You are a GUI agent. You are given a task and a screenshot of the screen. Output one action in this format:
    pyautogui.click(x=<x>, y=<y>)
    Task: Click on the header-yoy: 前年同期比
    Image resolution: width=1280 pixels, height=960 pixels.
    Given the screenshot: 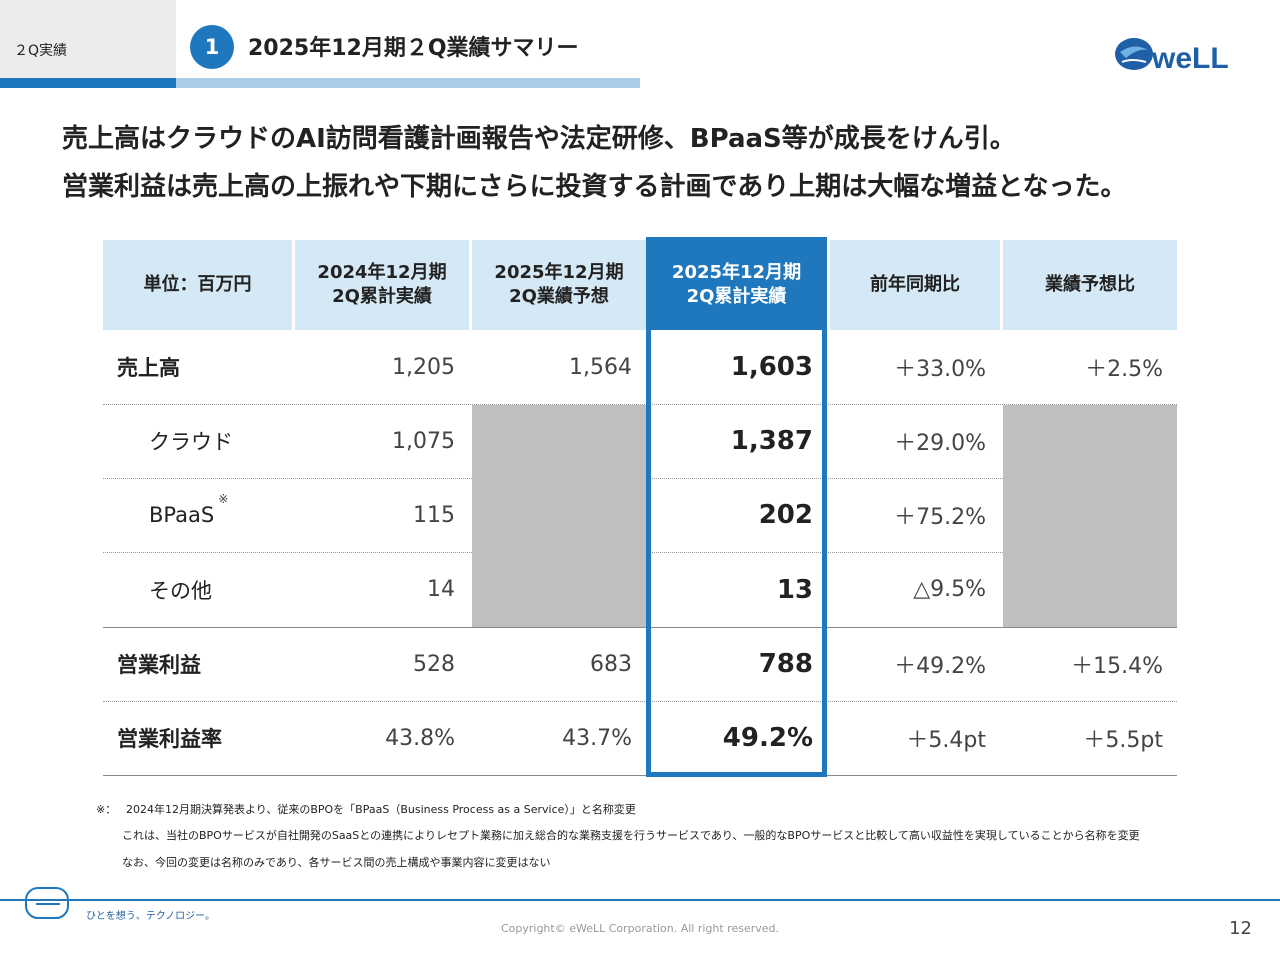 What is the action you would take?
    pyautogui.click(x=915, y=285)
    